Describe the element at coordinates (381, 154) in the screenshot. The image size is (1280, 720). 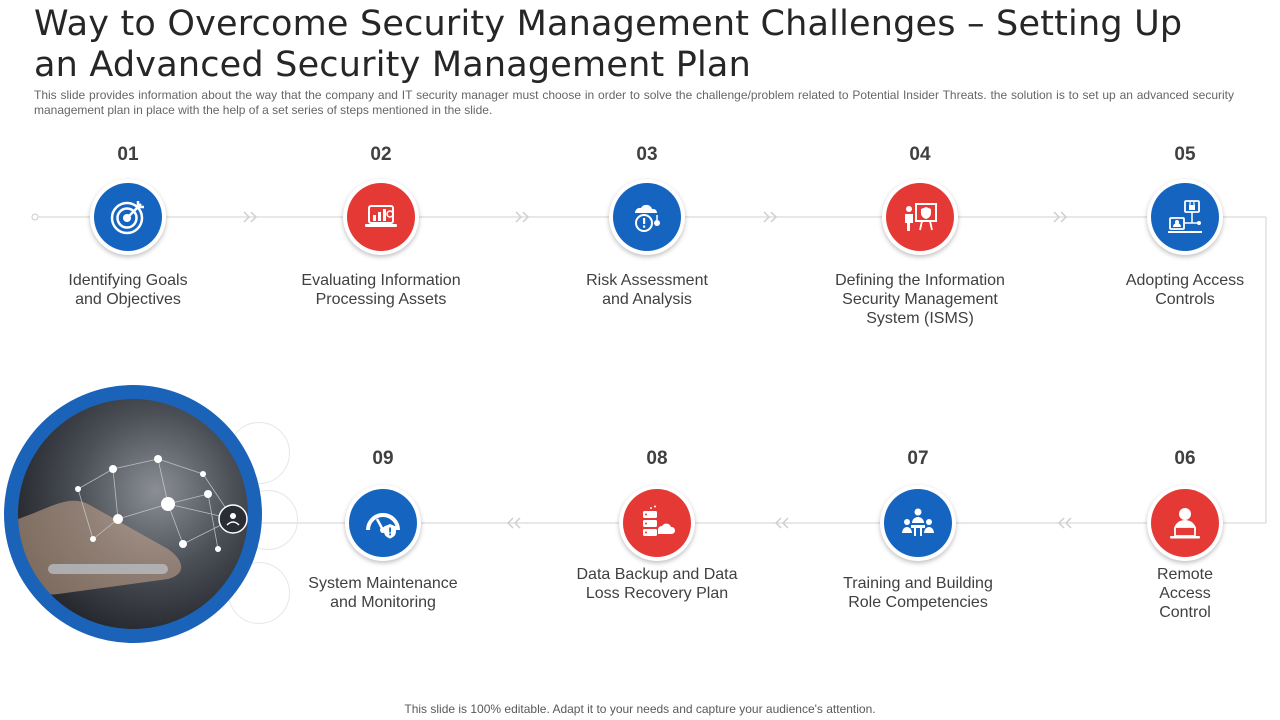
I see `step-number: 02` at that location.